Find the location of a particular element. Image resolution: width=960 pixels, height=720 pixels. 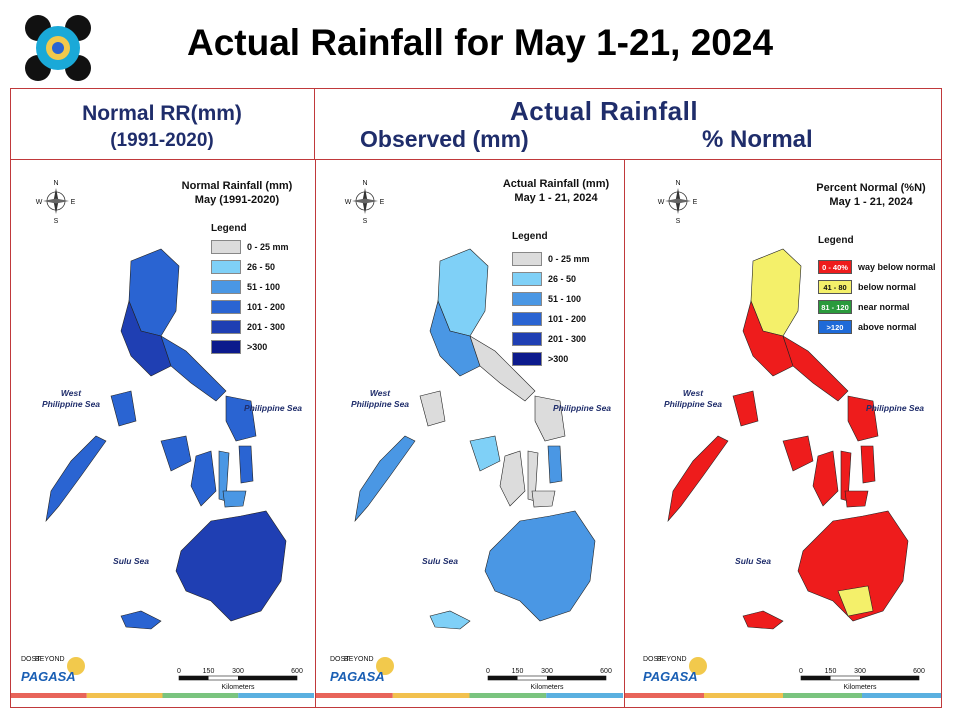

scale-label-0: 0 is located at coordinates (801, 671).